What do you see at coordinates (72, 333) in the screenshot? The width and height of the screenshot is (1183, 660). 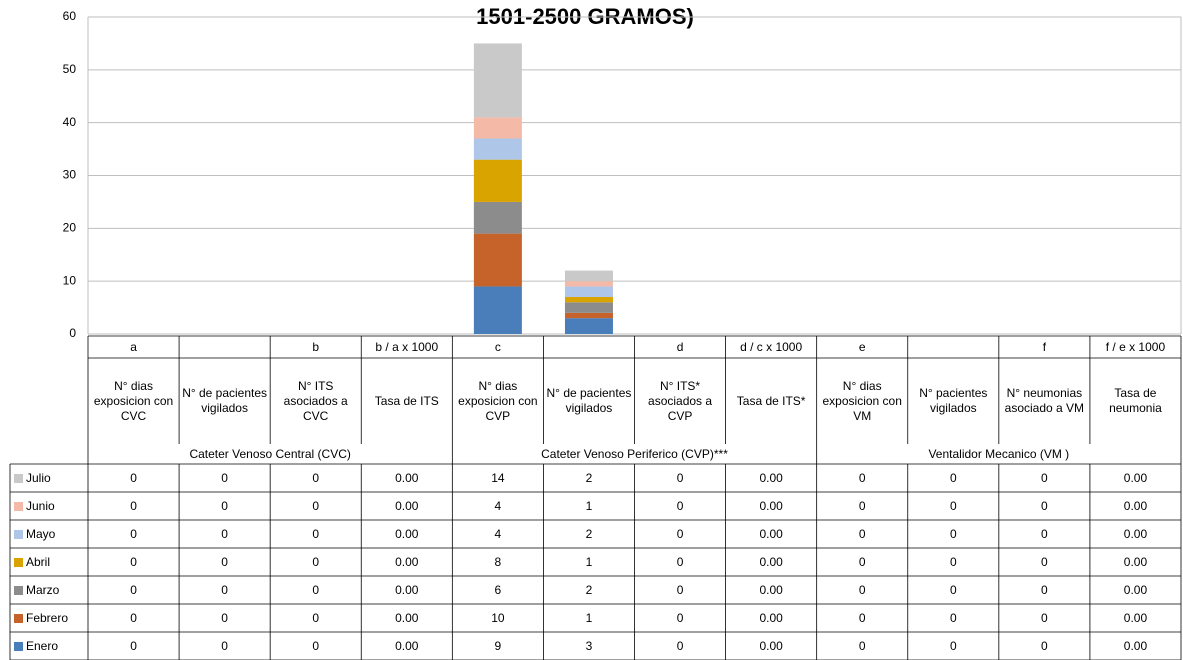 I see `y-tick-label: 0` at bounding box center [72, 333].